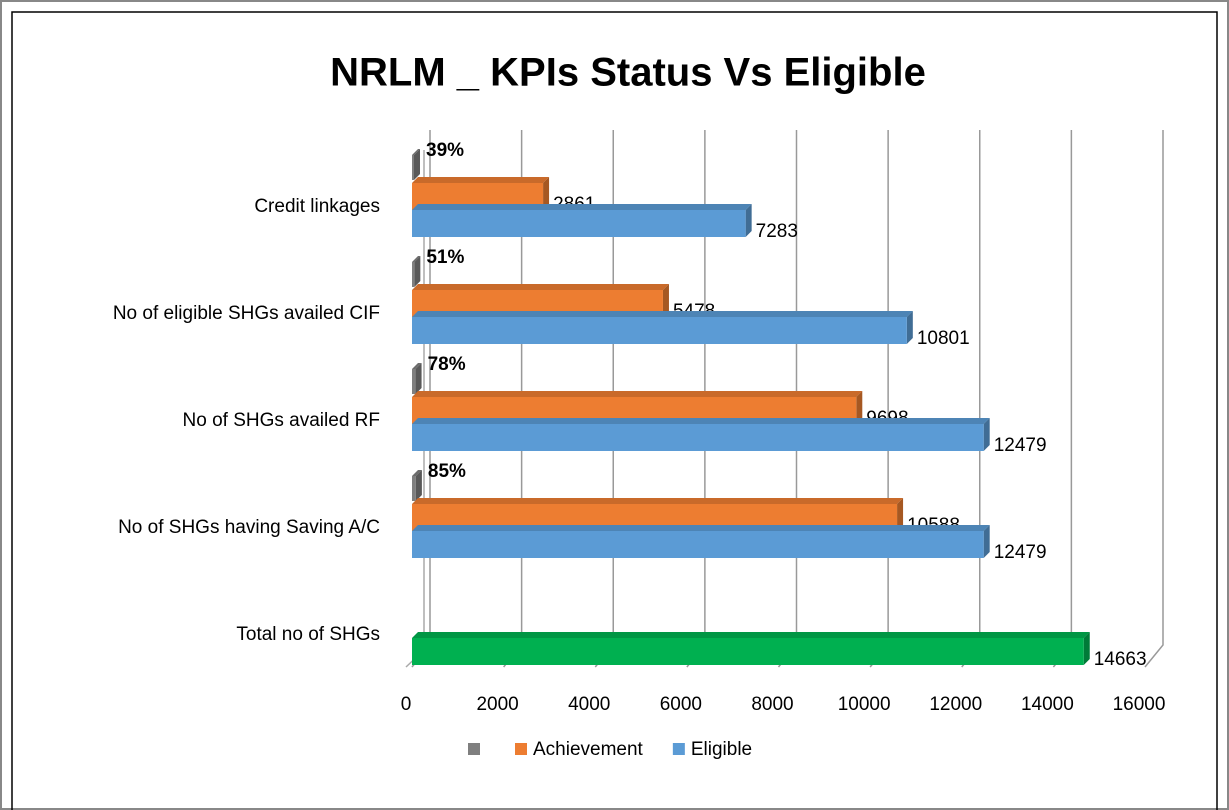  What do you see at coordinates (1139, 704) in the screenshot?
I see `x-tick-label: 16000` at bounding box center [1139, 704].